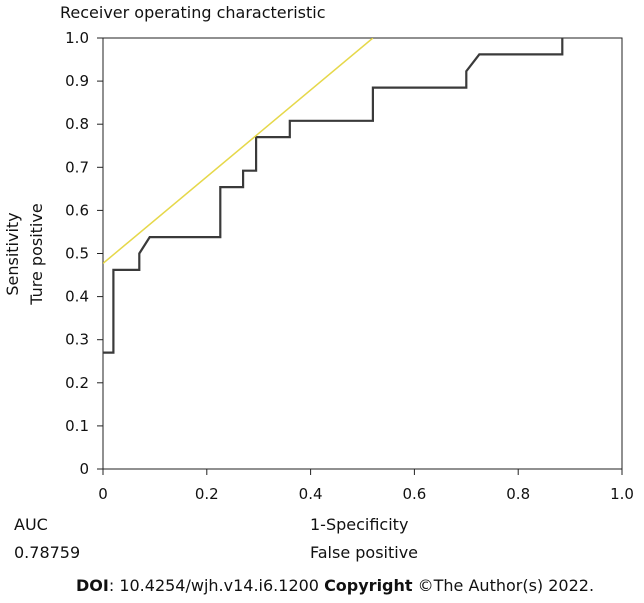 This screenshot has width=644, height=603. I want to click on x-tick-label: 0, so click(103, 494).